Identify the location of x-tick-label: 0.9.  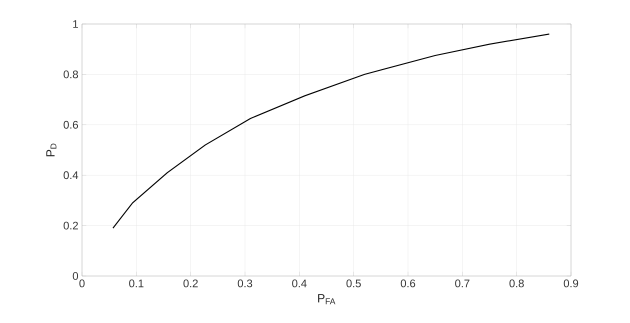
(571, 284).